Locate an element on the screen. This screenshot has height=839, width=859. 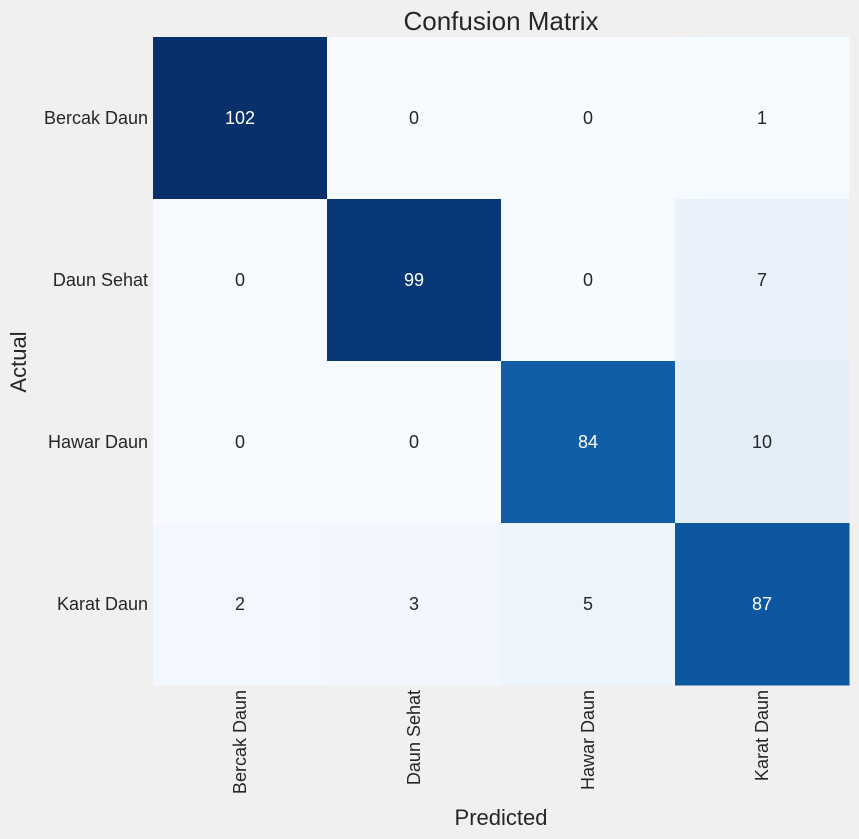
cell-value-label: 84 is located at coordinates (588, 442).